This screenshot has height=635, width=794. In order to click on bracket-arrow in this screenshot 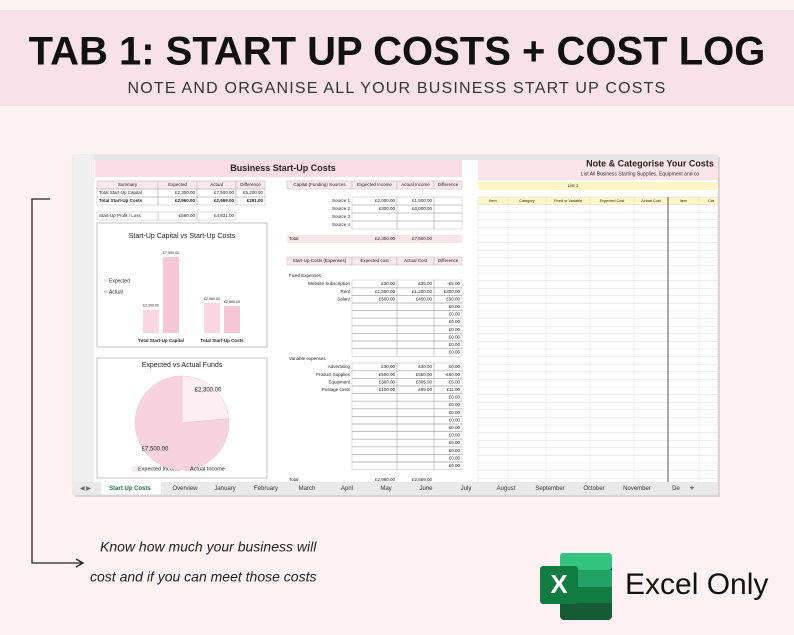, I will do `click(80, 563)`.